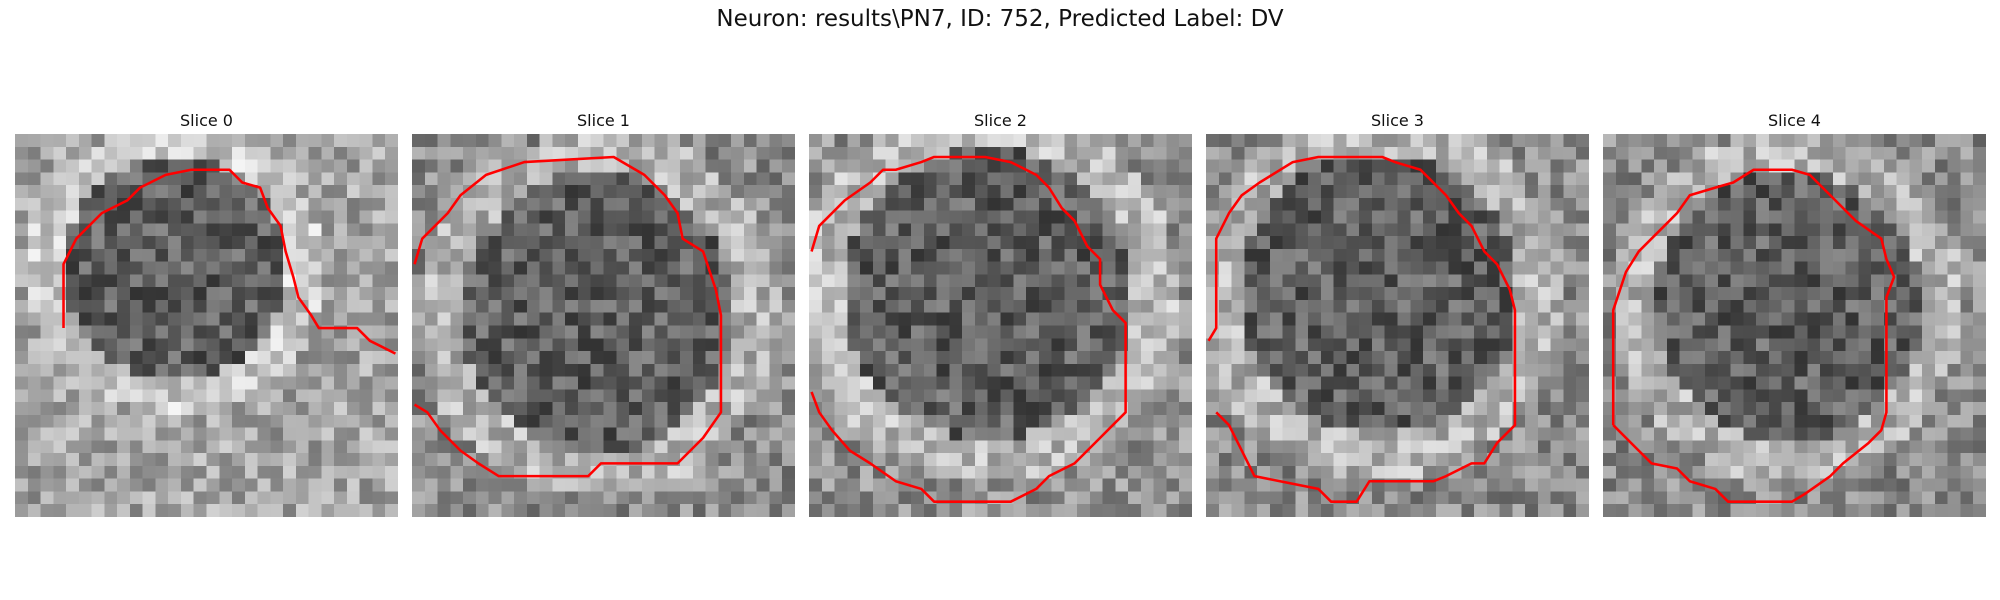 This screenshot has height=600, width=2000. What do you see at coordinates (1000, 120) in the screenshot?
I see `slice-title: Slice 2` at bounding box center [1000, 120].